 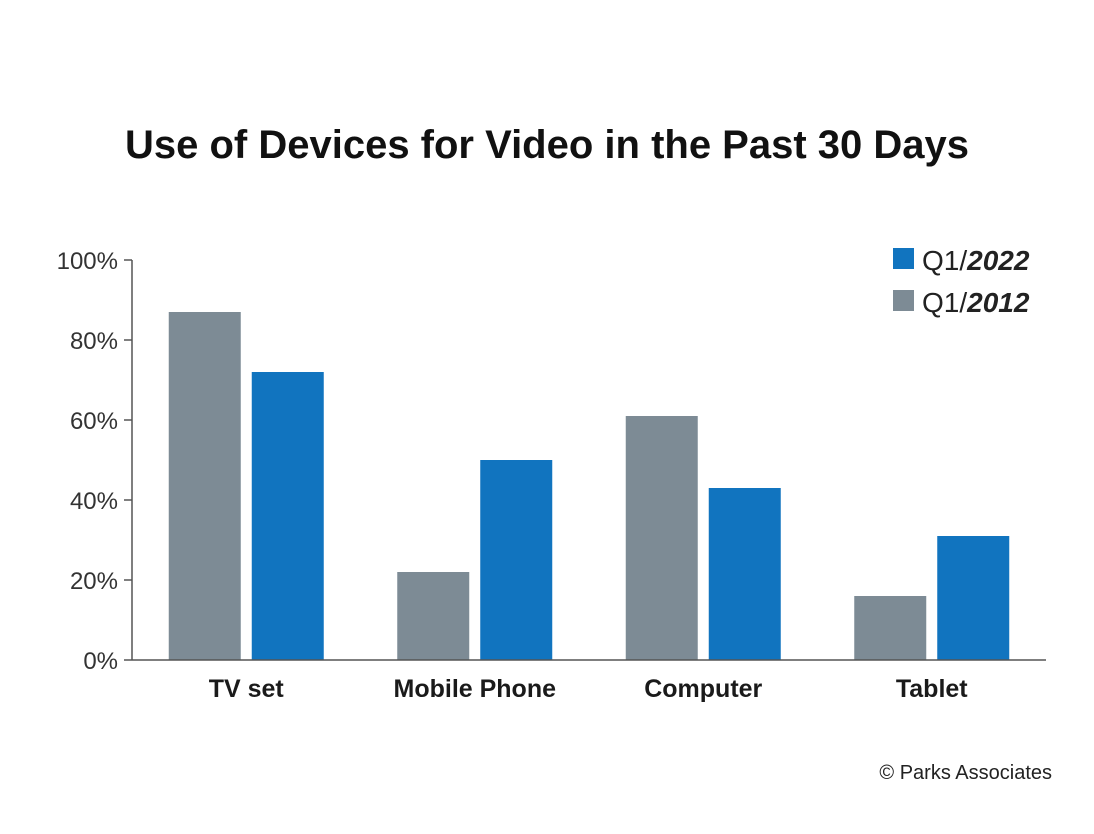 What do you see at coordinates (973, 598) in the screenshot?
I see `bar-2022-tablet` at bounding box center [973, 598].